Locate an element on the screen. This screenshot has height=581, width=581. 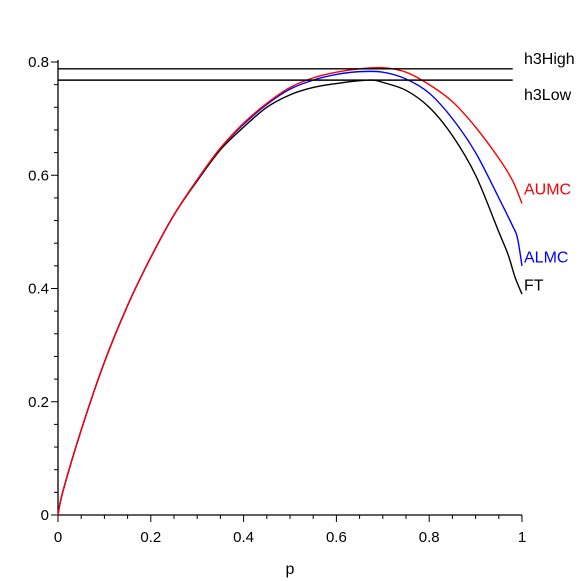
reference-lines is located at coordinates (285, 74).